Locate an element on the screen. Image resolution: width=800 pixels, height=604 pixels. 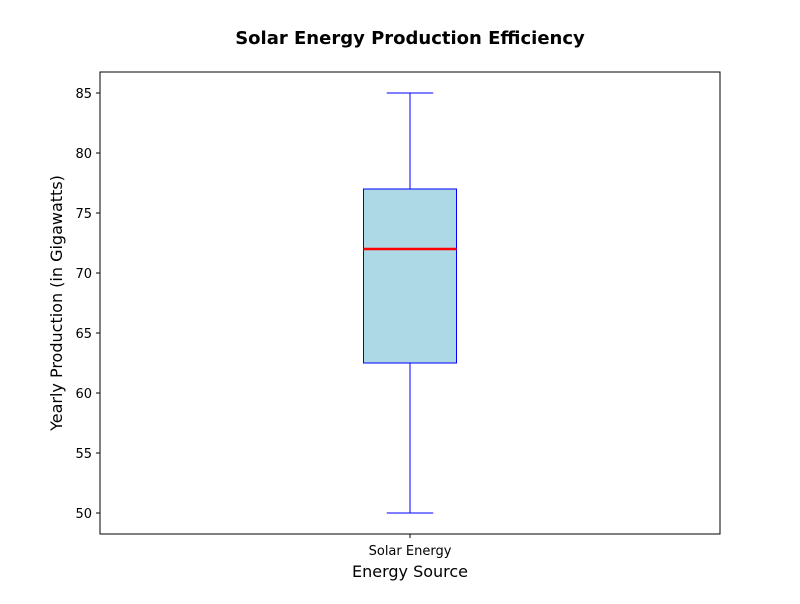
box-iqr is located at coordinates (410, 276).